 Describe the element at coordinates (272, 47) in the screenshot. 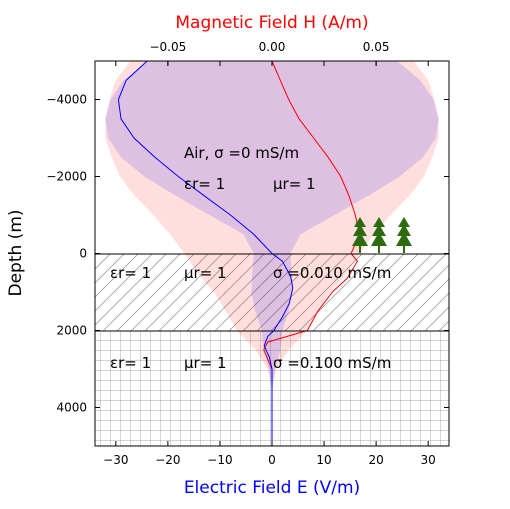

I see `x-top-tick-label: 0.00` at that location.